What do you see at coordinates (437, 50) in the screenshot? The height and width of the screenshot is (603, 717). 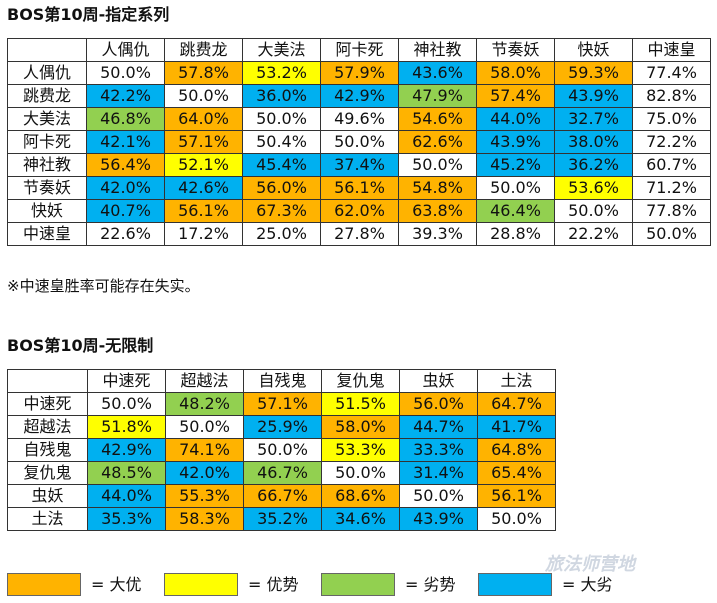 I see `column-header: 神社教` at bounding box center [437, 50].